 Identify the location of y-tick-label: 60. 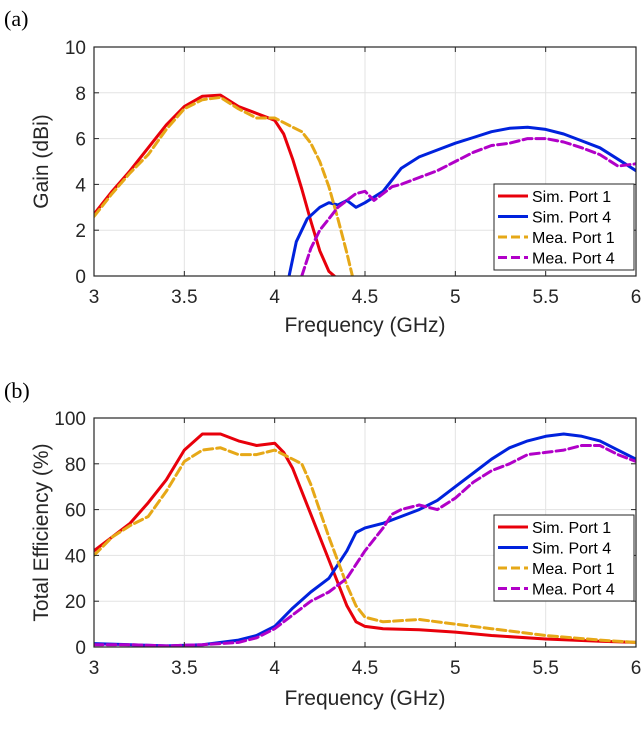
(75, 511).